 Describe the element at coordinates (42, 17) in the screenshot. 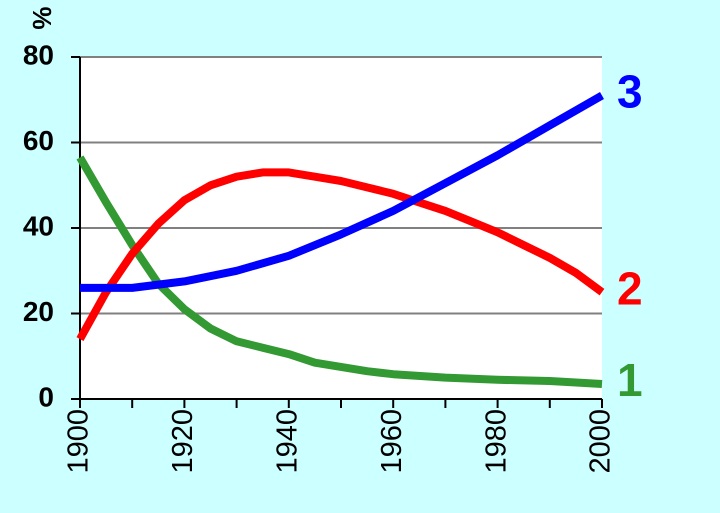

I see `y-axis-label: %` at that location.